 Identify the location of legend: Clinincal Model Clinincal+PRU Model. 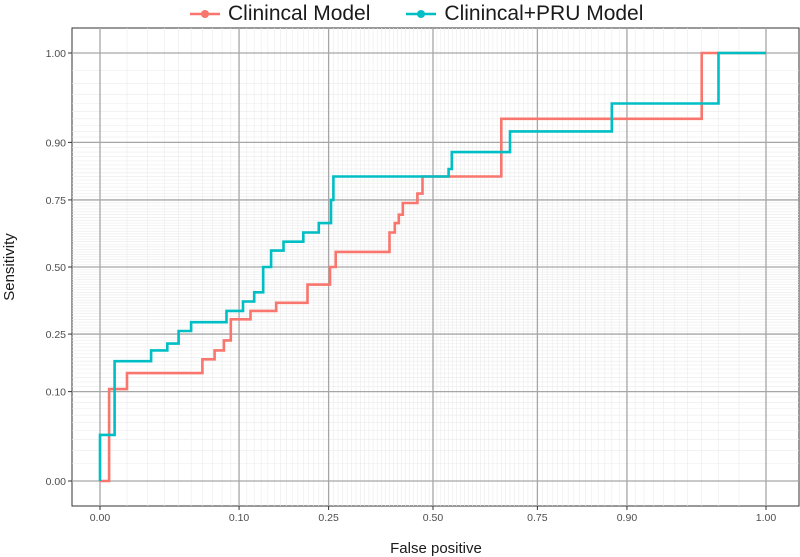
(416, 14).